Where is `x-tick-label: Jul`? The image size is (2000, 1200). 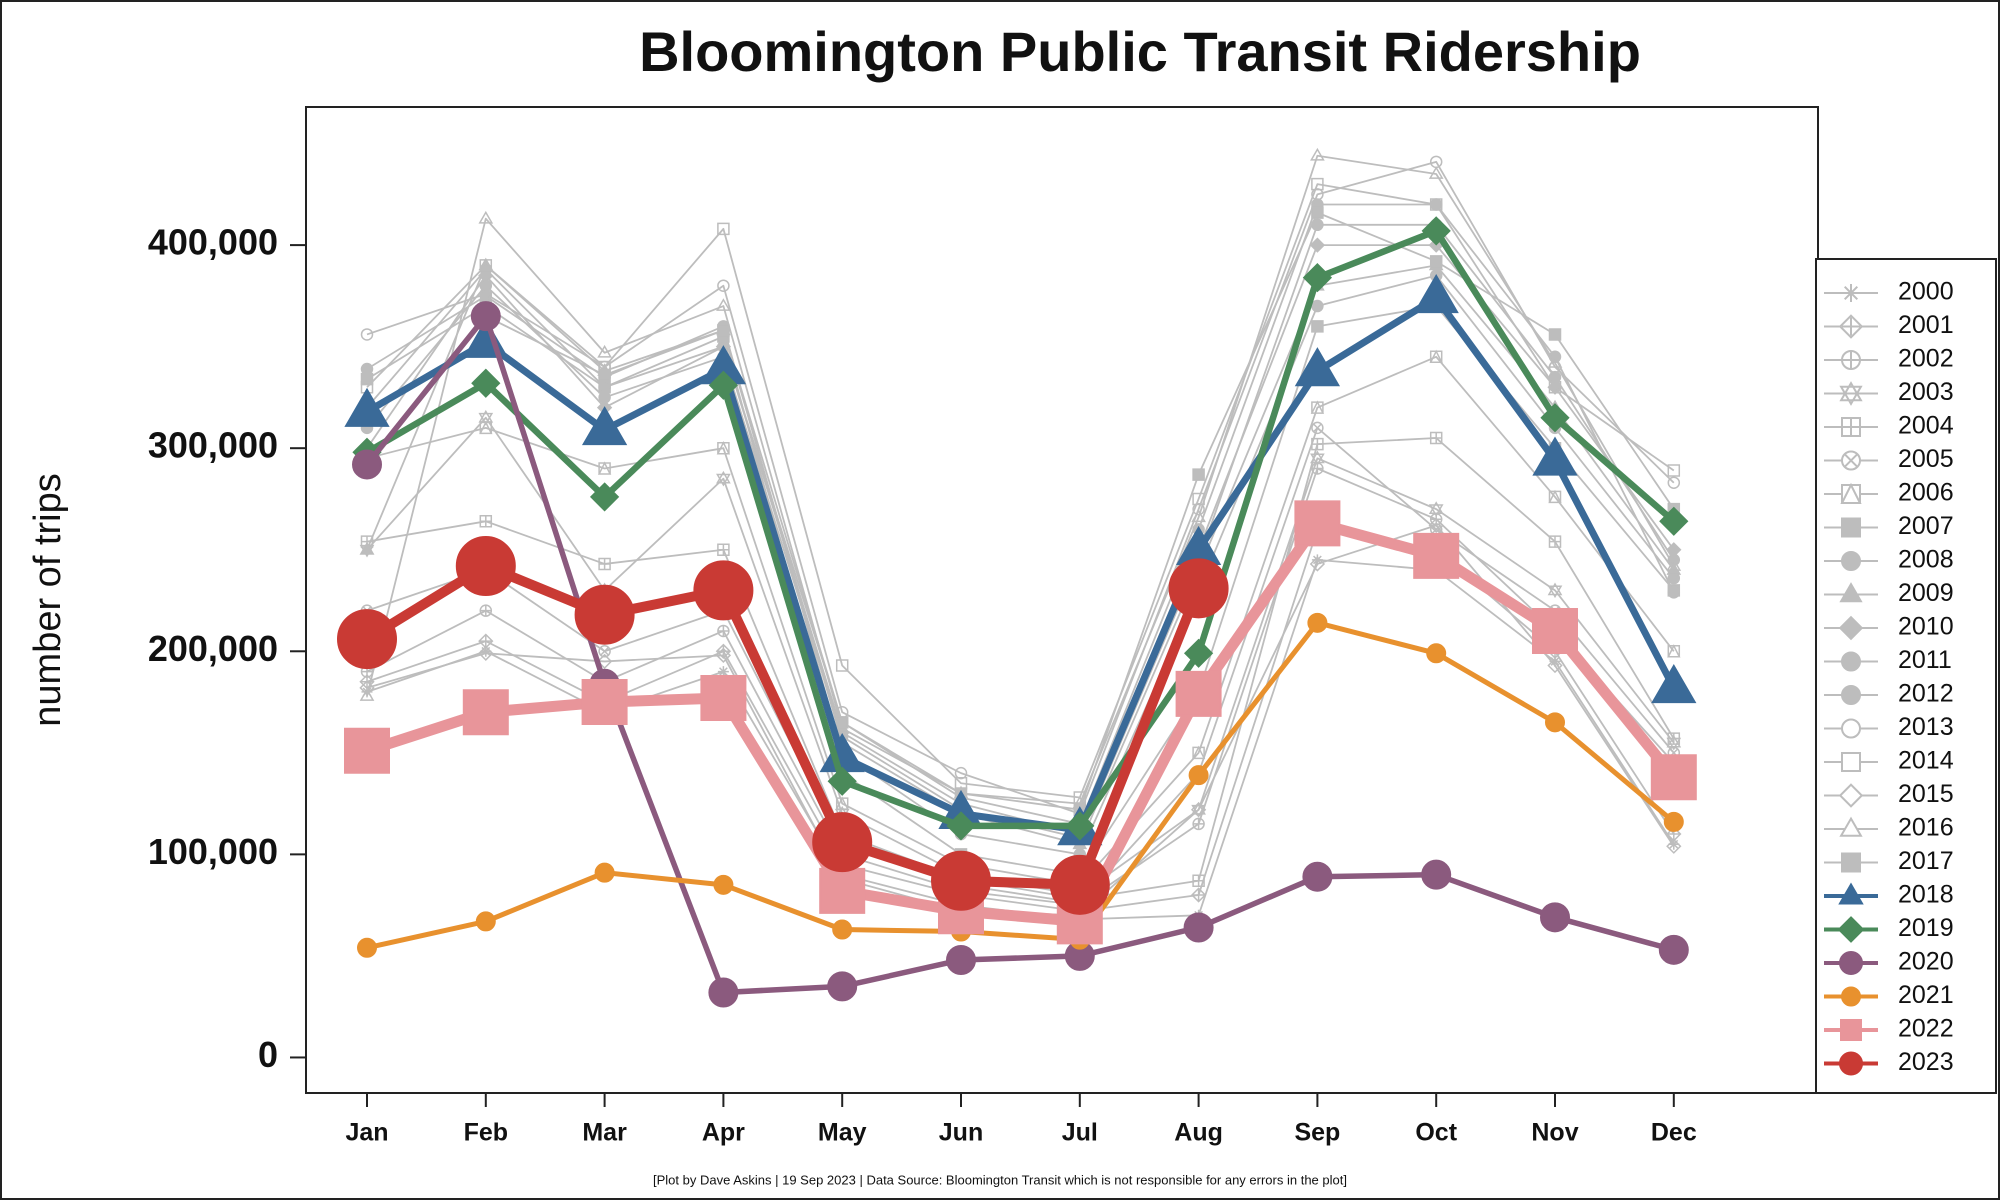 x-tick-label: Jul is located at coordinates (1080, 1133).